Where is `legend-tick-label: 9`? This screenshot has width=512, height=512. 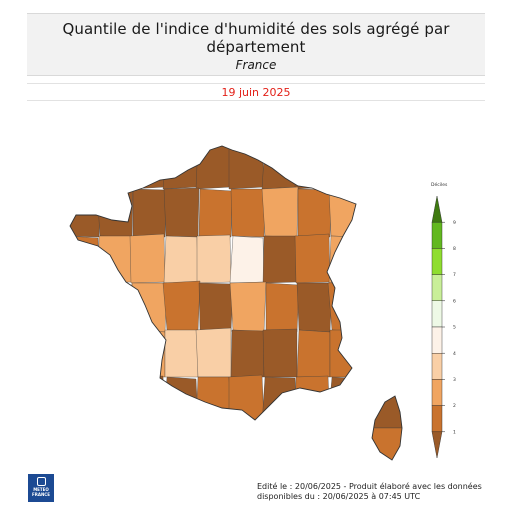
legend-tick-label: 9 is located at coordinates (454, 223).